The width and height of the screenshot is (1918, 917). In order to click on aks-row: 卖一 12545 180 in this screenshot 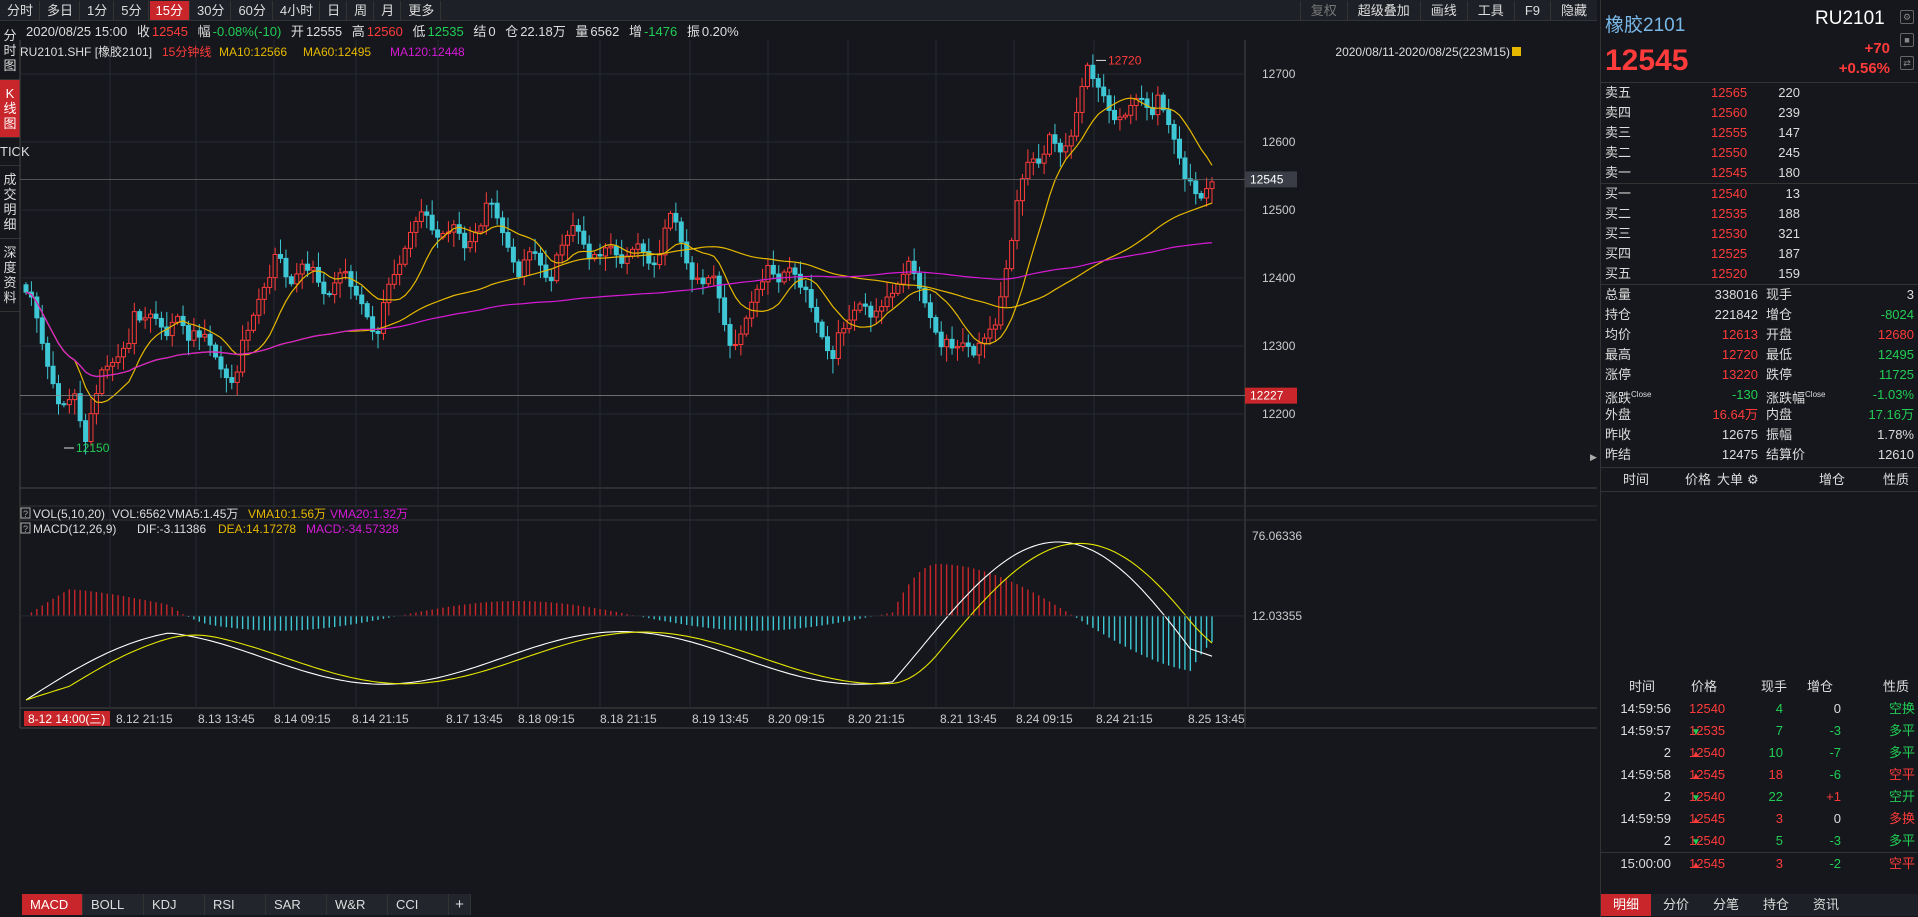, I will do `click(1759, 173)`.